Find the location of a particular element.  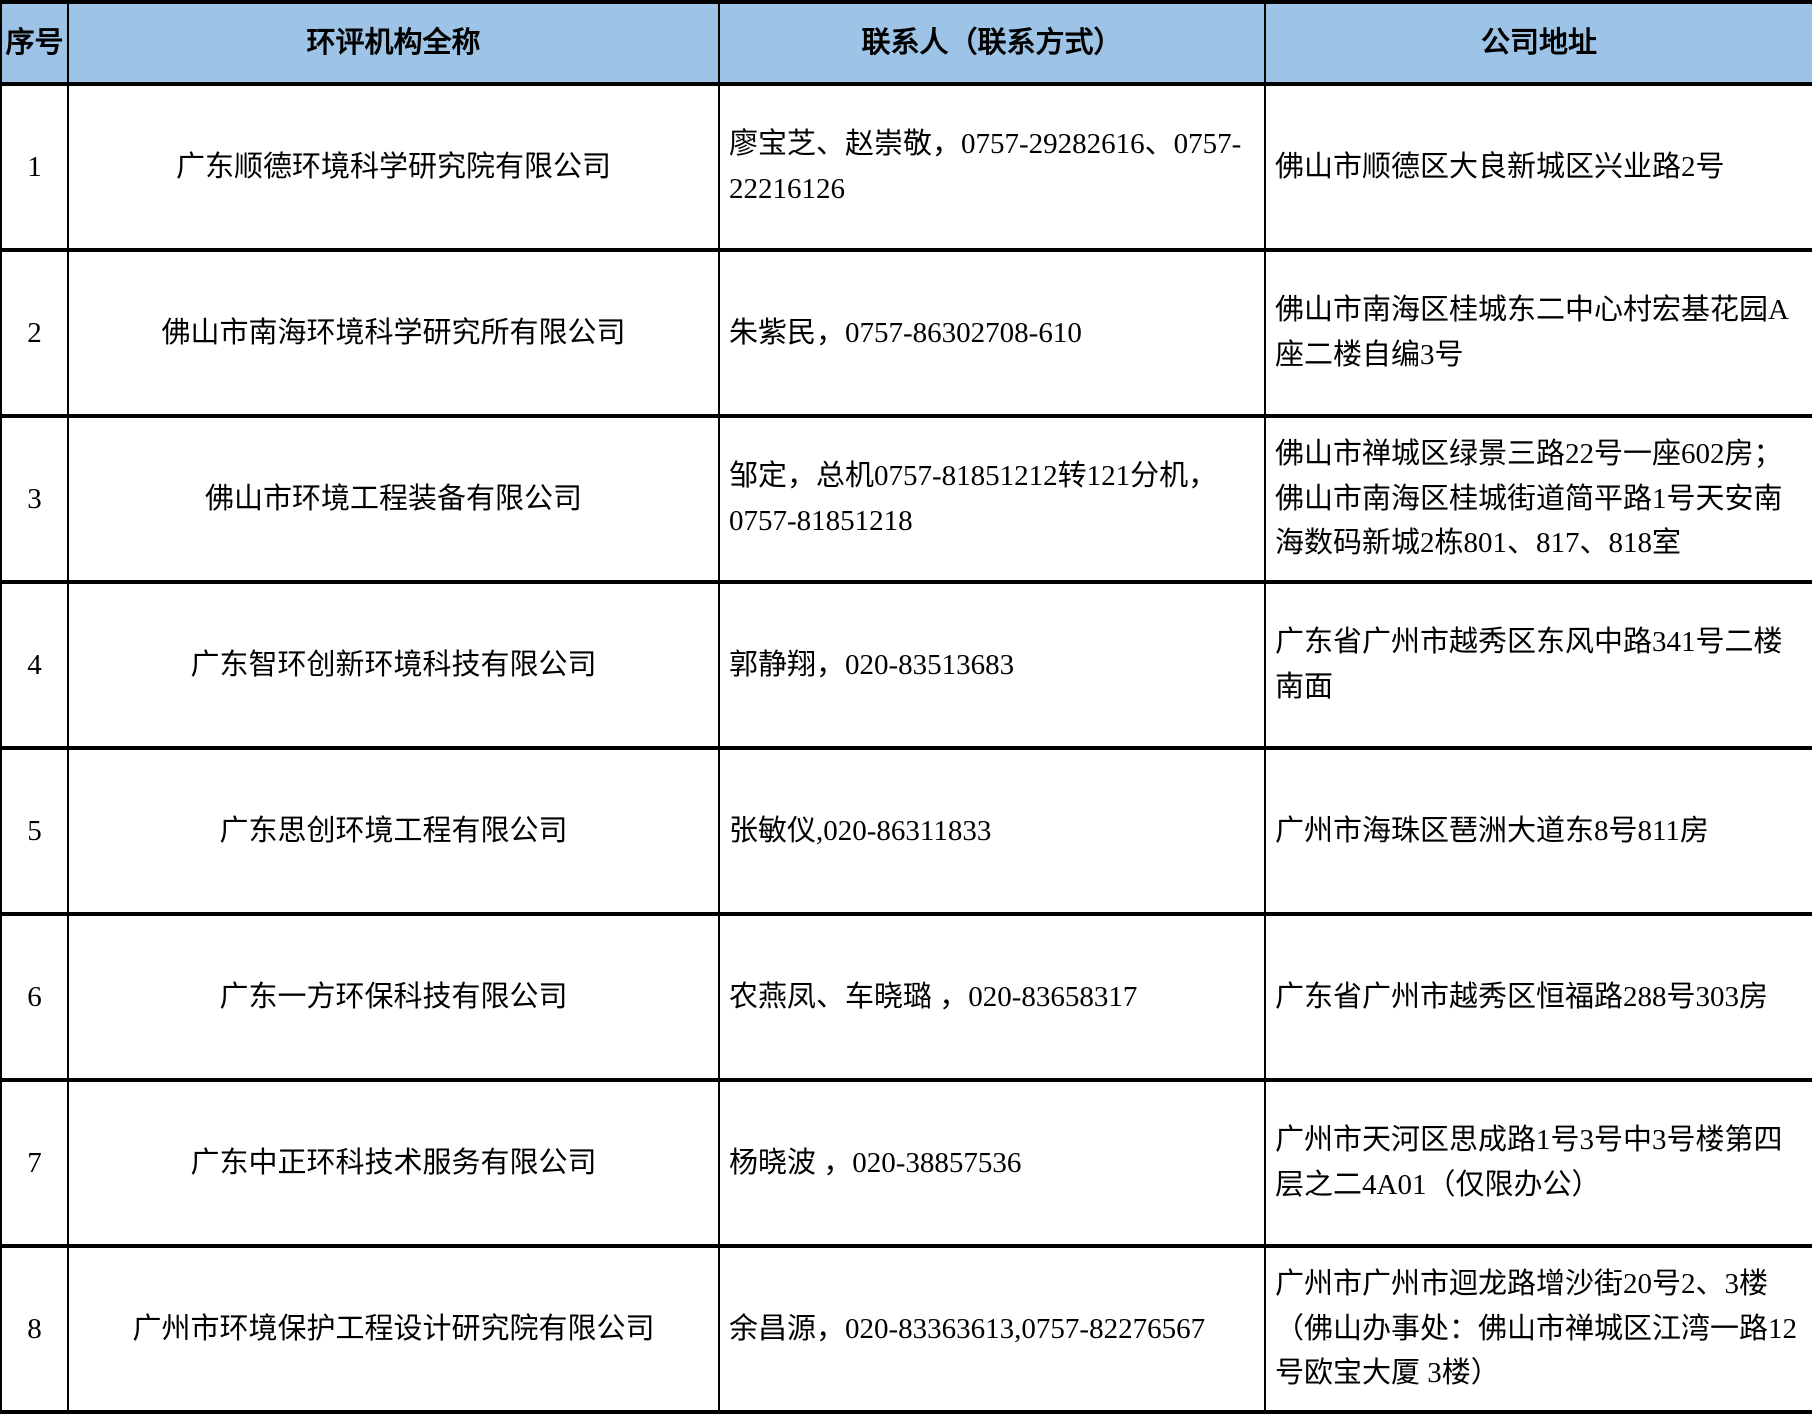

table-header: 序号 环评机构全称 联系人（联系方式） 公司地址 is located at coordinates (906, 43).